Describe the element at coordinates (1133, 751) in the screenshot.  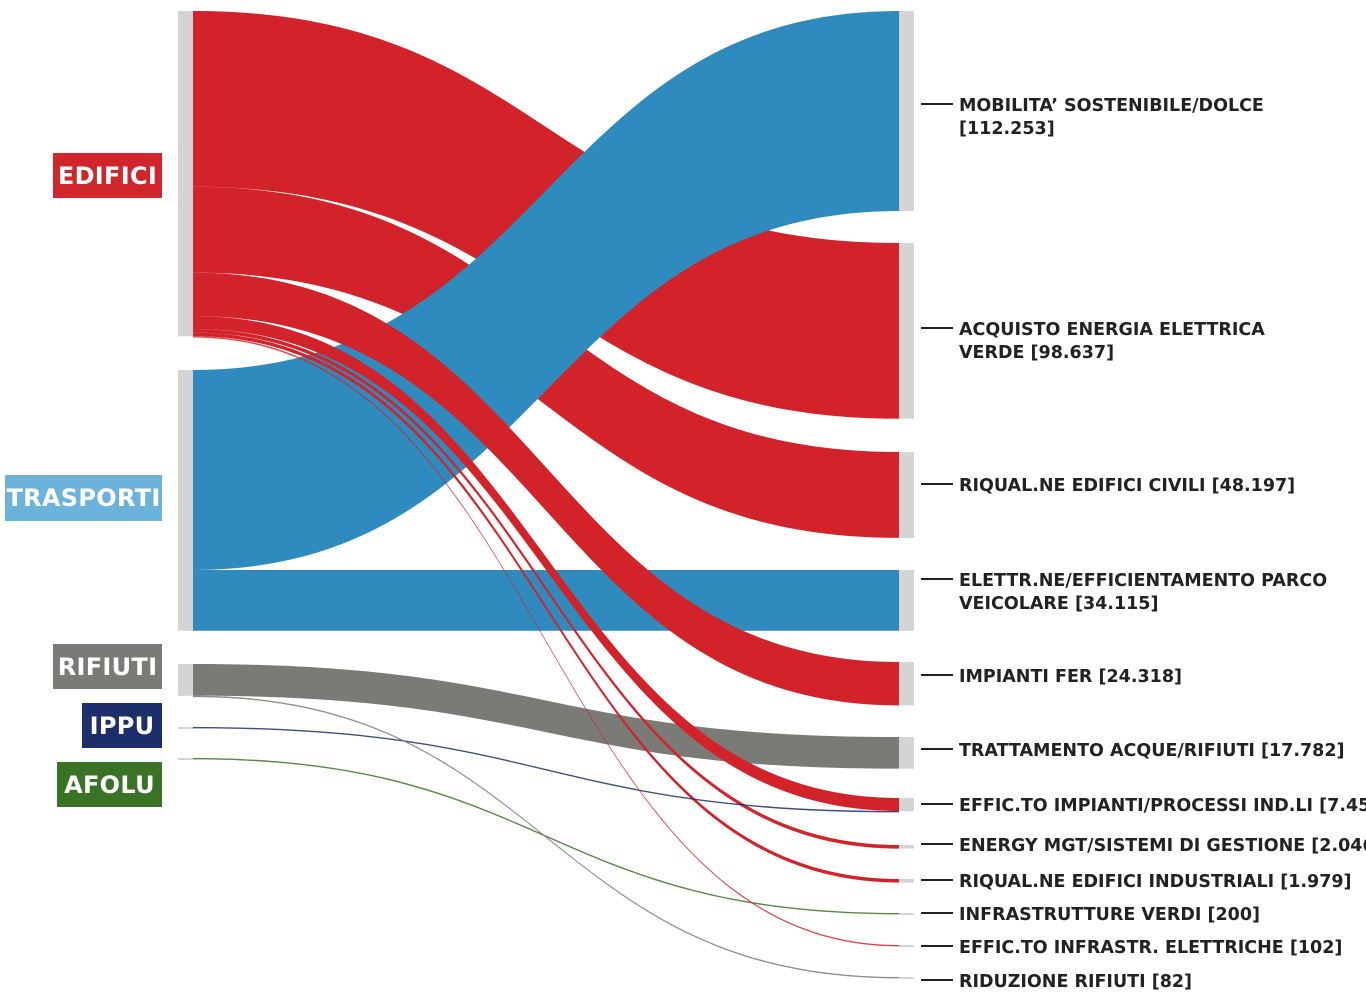
I see `target-label-acque: TRATTAMENTO ACQUE/RIFIUTI [17.782]` at that location.